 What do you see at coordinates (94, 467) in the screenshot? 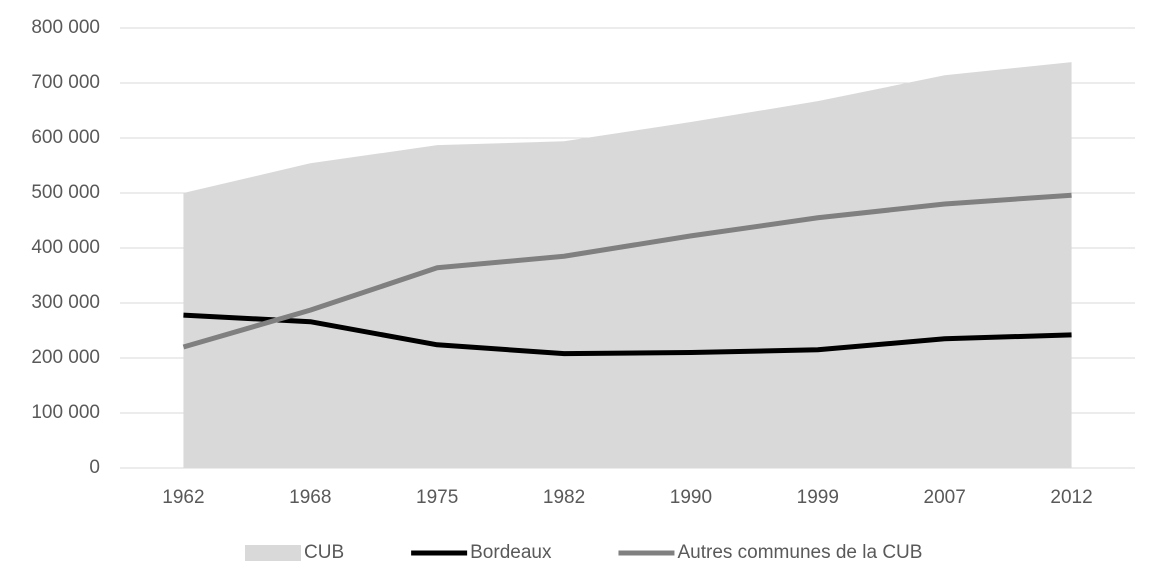
I see `y-tick-label: 0` at bounding box center [94, 467].